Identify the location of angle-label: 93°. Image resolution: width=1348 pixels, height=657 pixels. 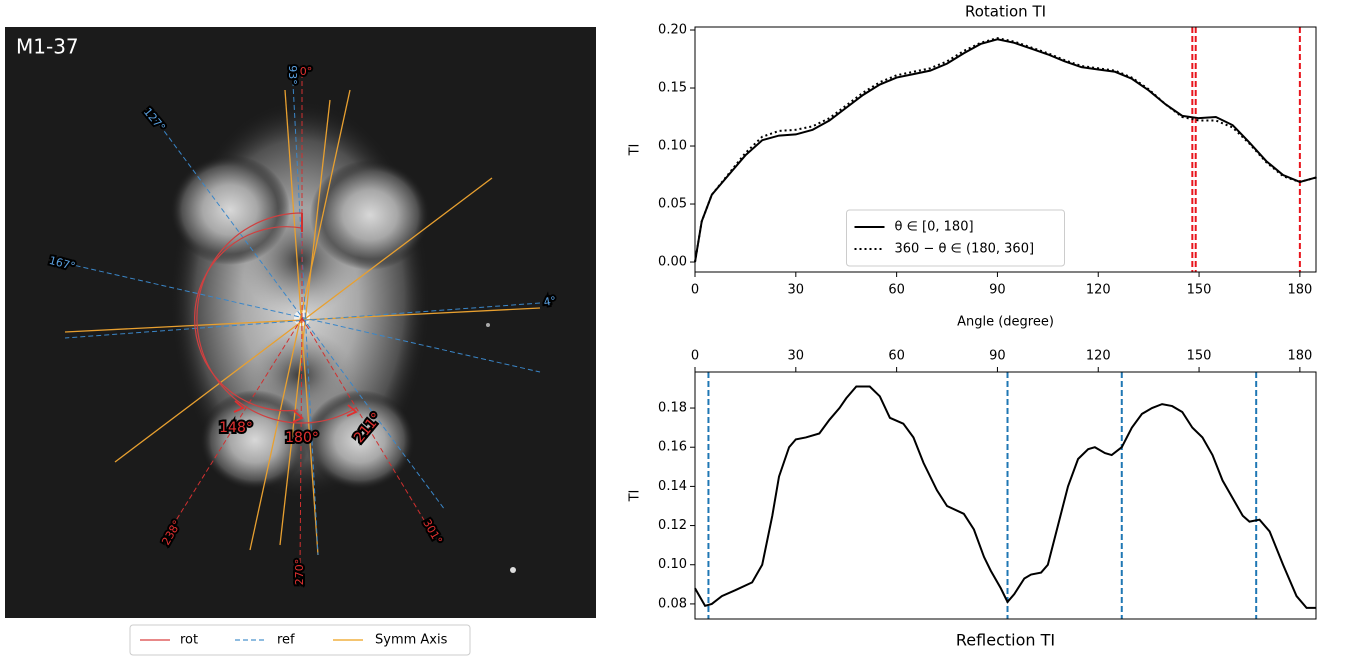
(292, 75).